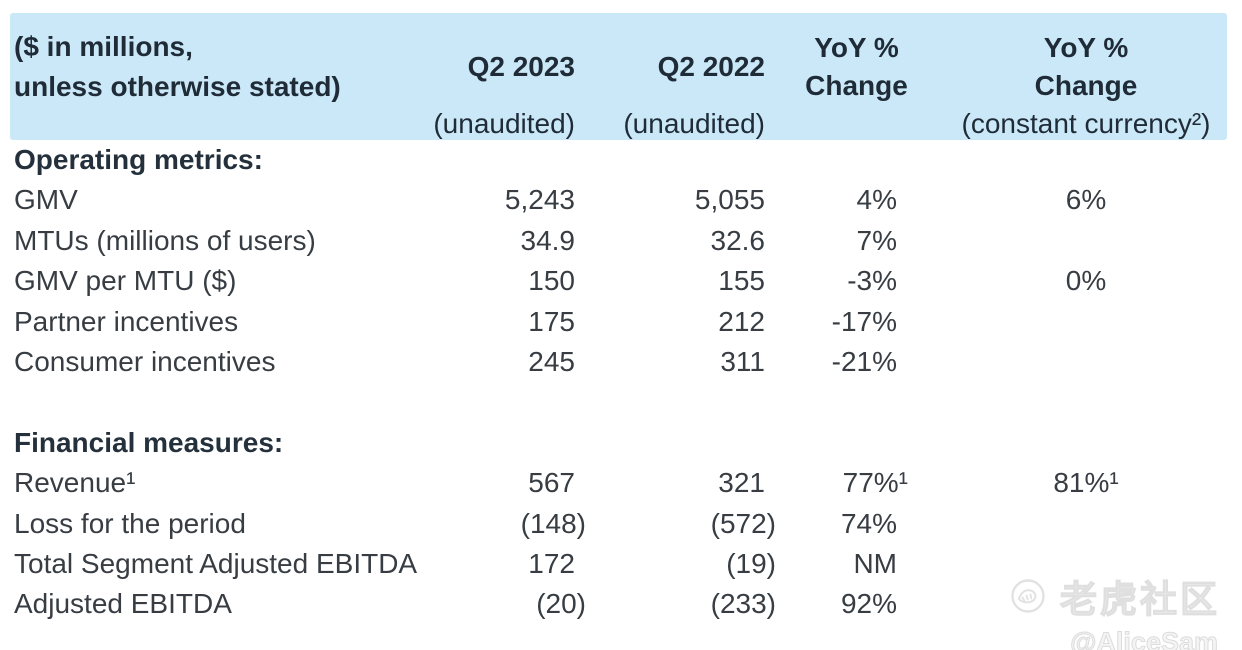 This screenshot has height=650, width=1242. What do you see at coordinates (177, 86) in the screenshot?
I see `header-units-line2: unless otherwise stated)` at bounding box center [177, 86].